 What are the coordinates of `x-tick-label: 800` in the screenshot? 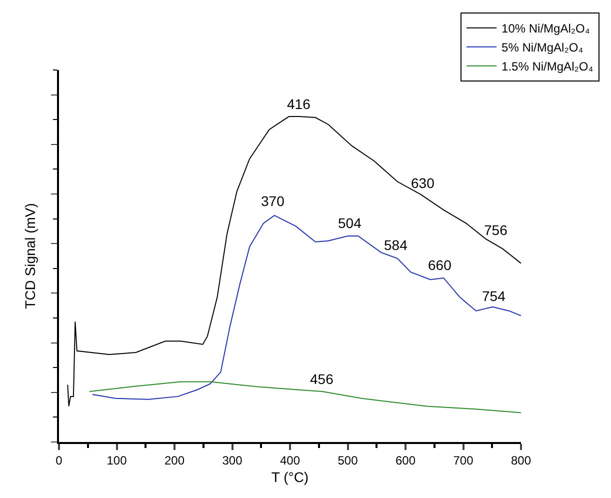 It's located at (521, 460).